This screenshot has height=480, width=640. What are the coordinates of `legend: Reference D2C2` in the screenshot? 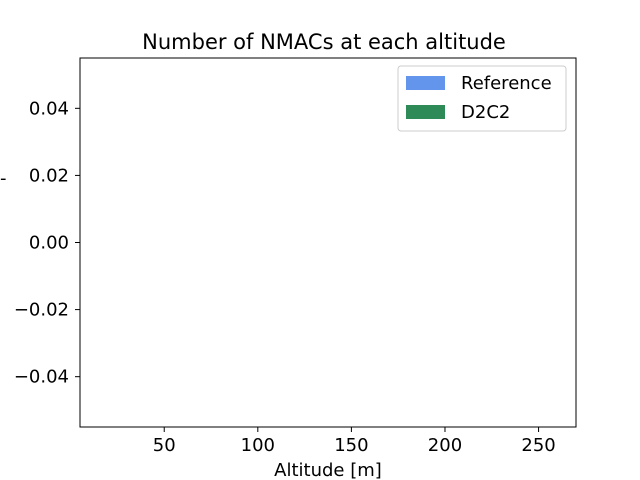 It's located at (482, 98).